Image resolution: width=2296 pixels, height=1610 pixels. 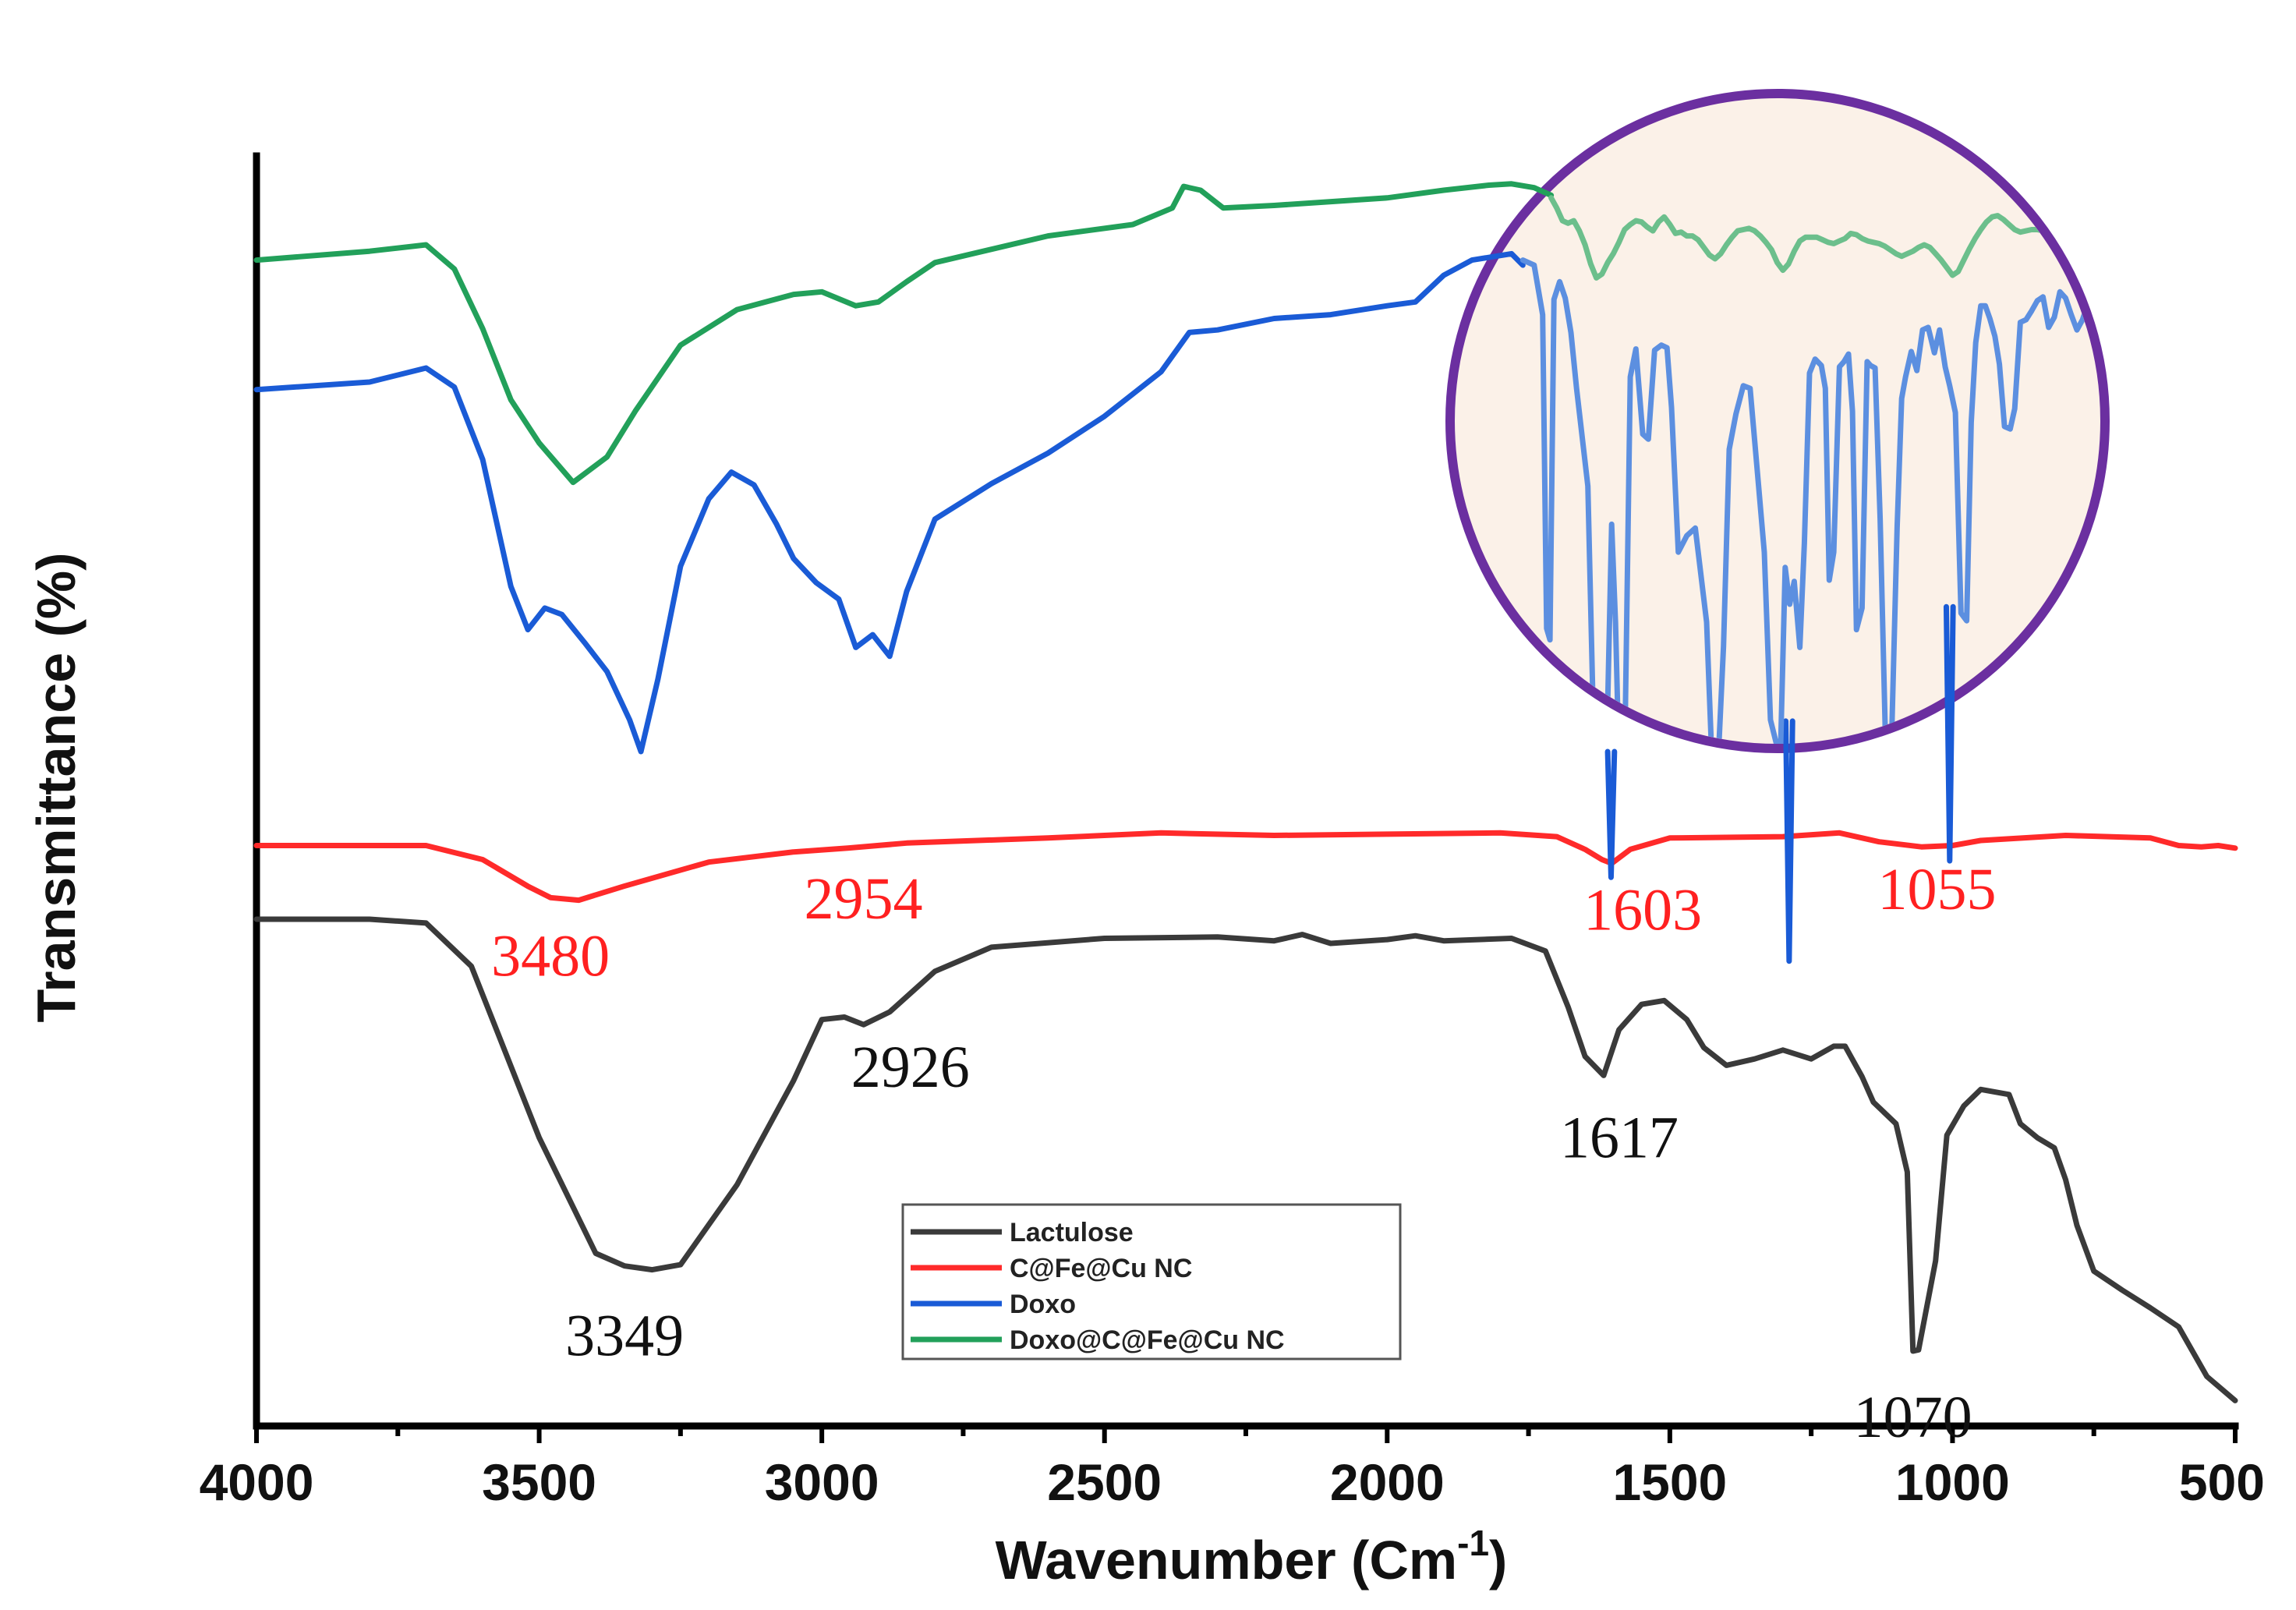 I want to click on series-line-doxo-c-fe-cu-nc, so click(x=904, y=333).